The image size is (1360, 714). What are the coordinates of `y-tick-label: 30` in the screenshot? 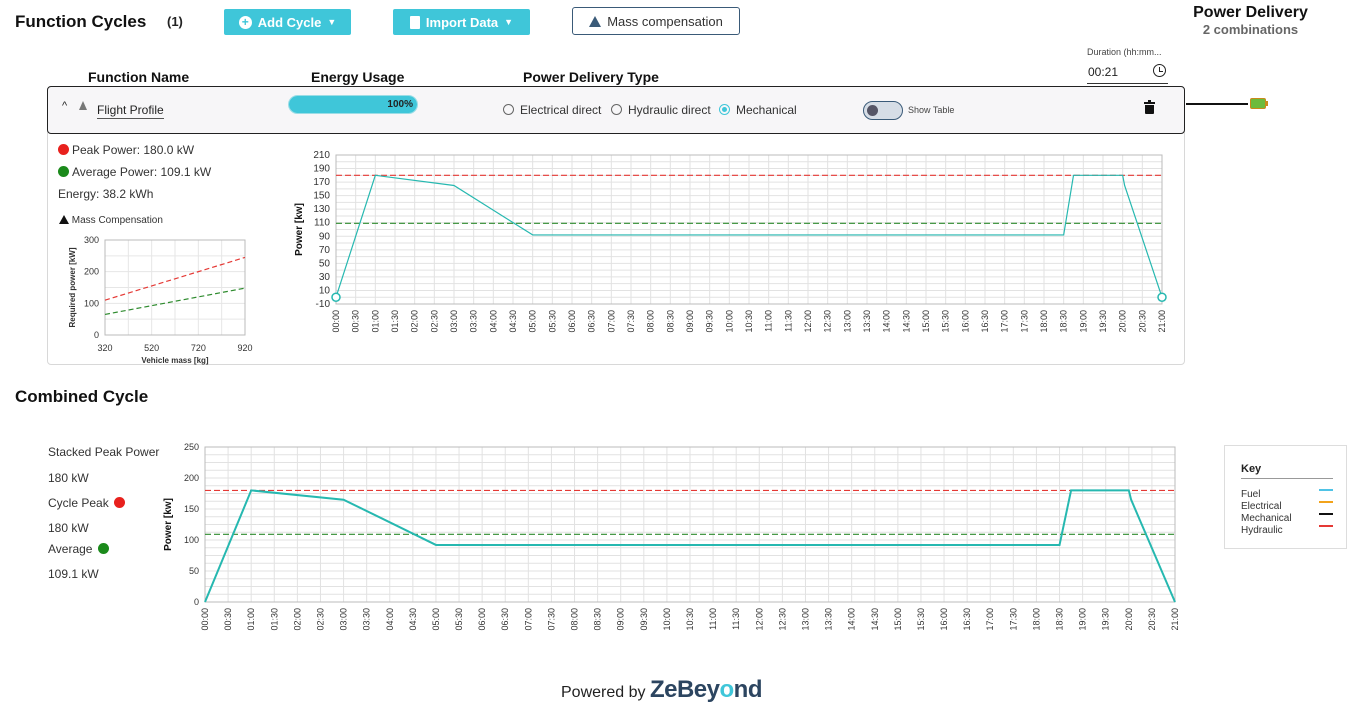 It's located at (325, 277).